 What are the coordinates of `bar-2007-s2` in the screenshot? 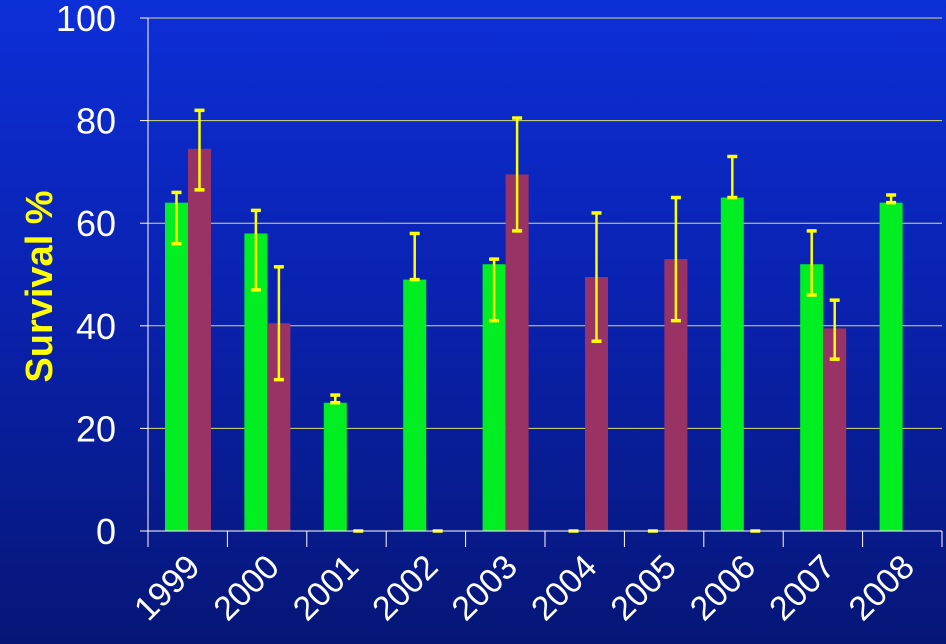 It's located at (835, 429).